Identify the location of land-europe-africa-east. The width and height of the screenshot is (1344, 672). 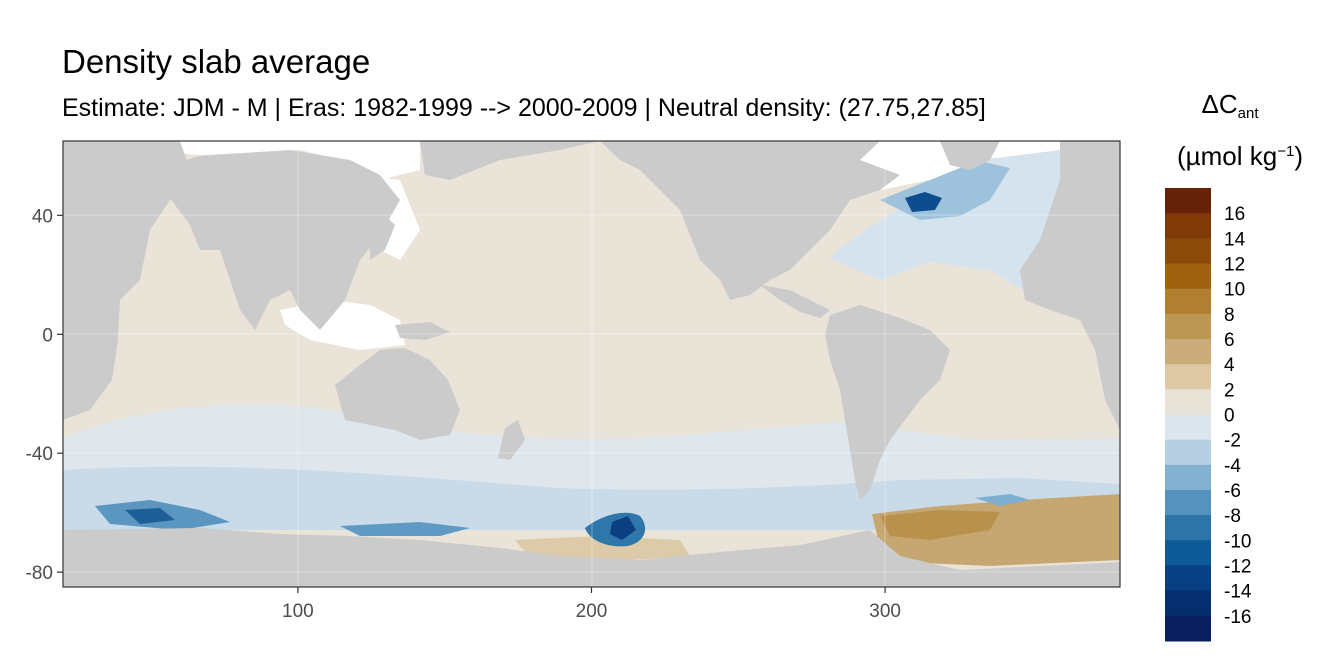
(1070, 285).